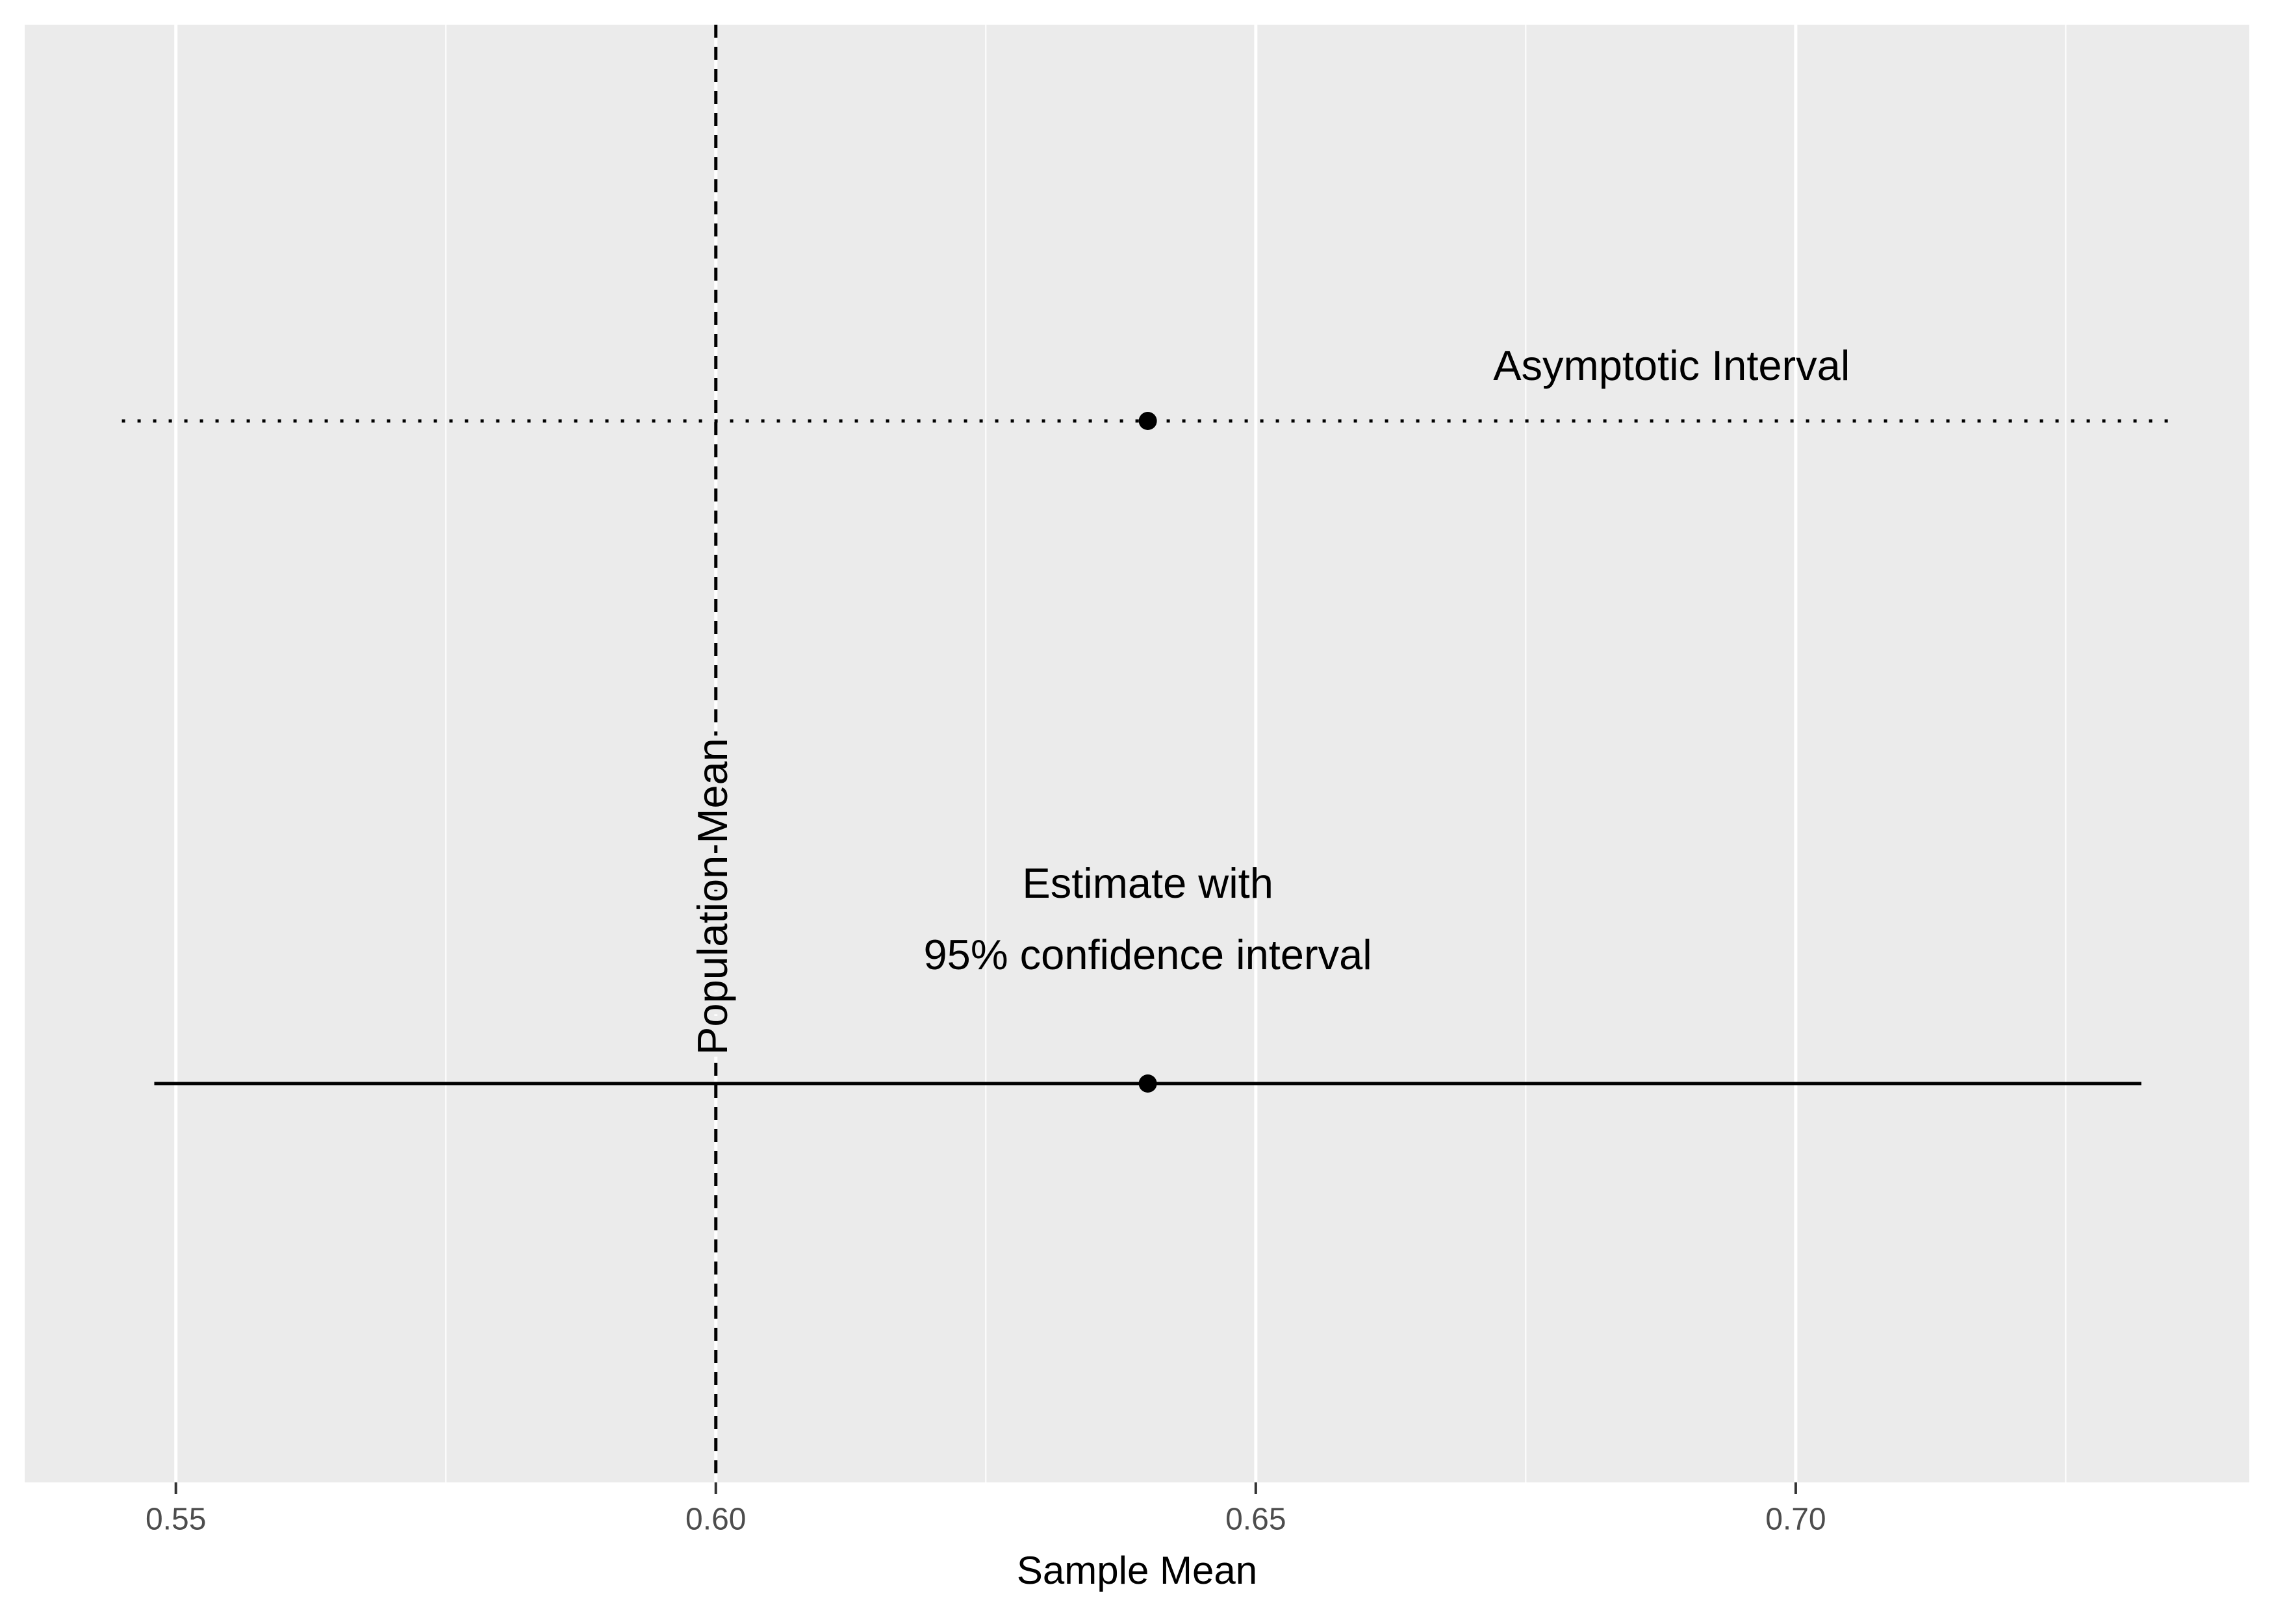 The image size is (2274, 1624). What do you see at coordinates (1255, 1520) in the screenshot?
I see `x-tick-label: 0.65` at bounding box center [1255, 1520].